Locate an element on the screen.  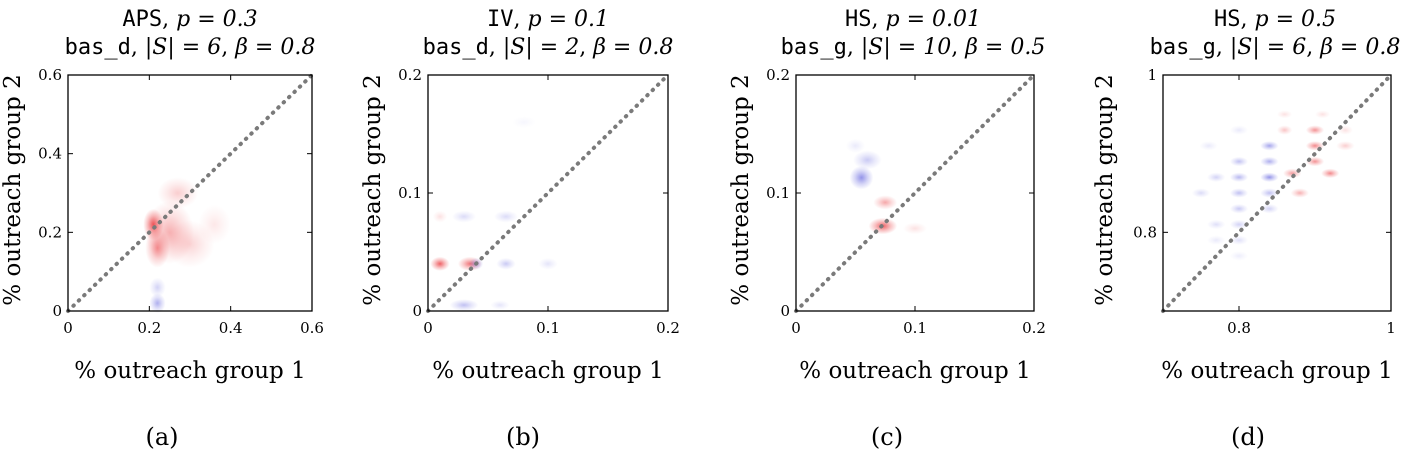
panel-c-ylabel: % outreach group 2 is located at coordinates (741, 189).